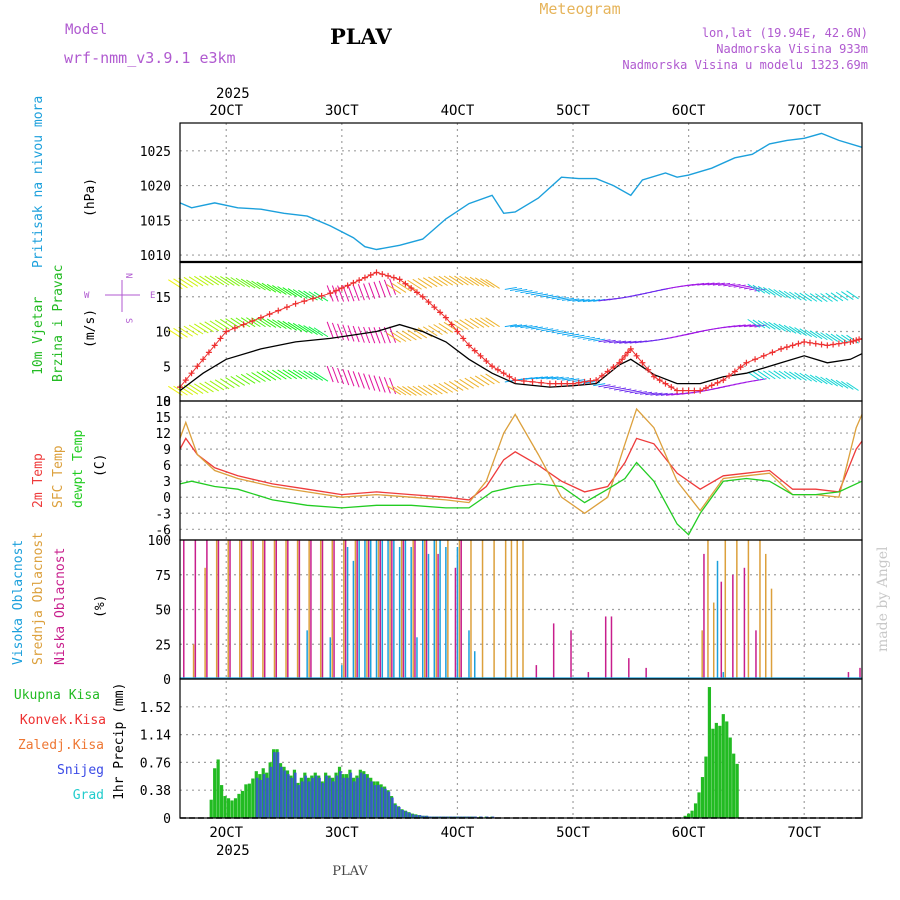  I want to click on sfc-label: SFC Temp, so click(58, 476).